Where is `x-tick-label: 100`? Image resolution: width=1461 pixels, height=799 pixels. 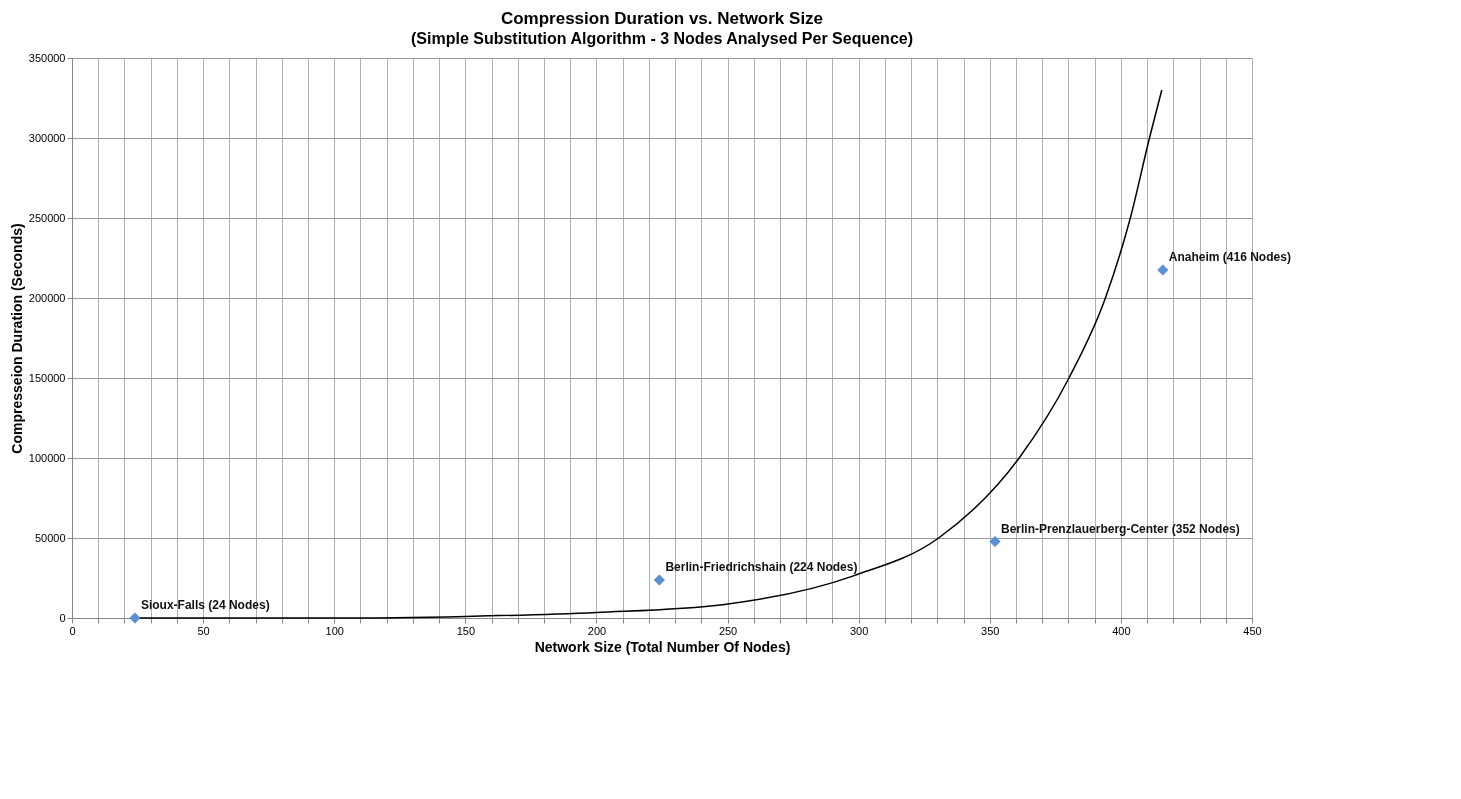
x-tick-label: 100 is located at coordinates (334, 630).